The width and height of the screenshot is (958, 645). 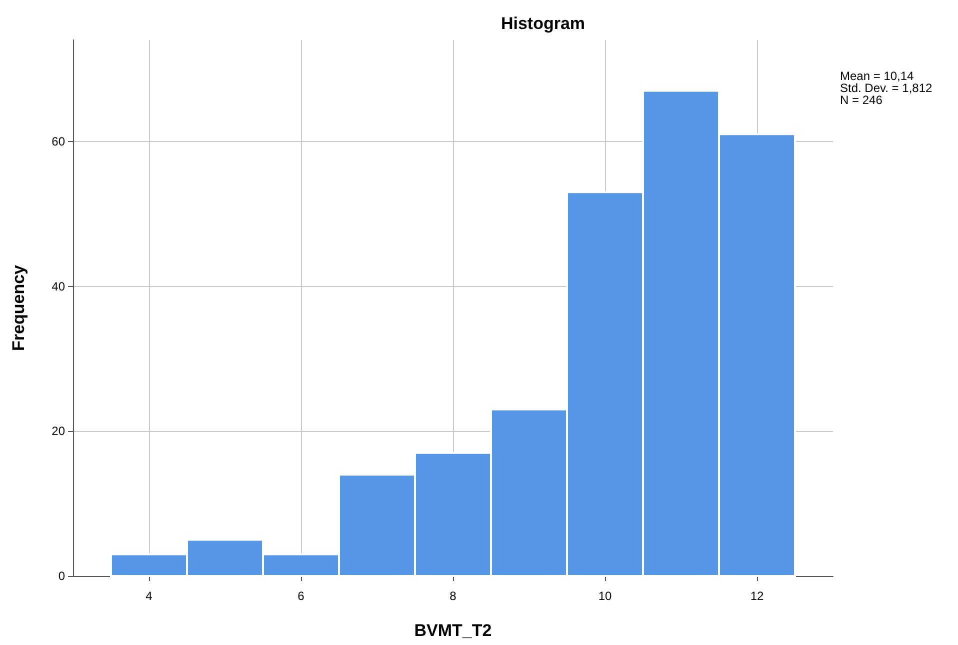 What do you see at coordinates (59, 141) in the screenshot?
I see `y-tick-label: 60` at bounding box center [59, 141].